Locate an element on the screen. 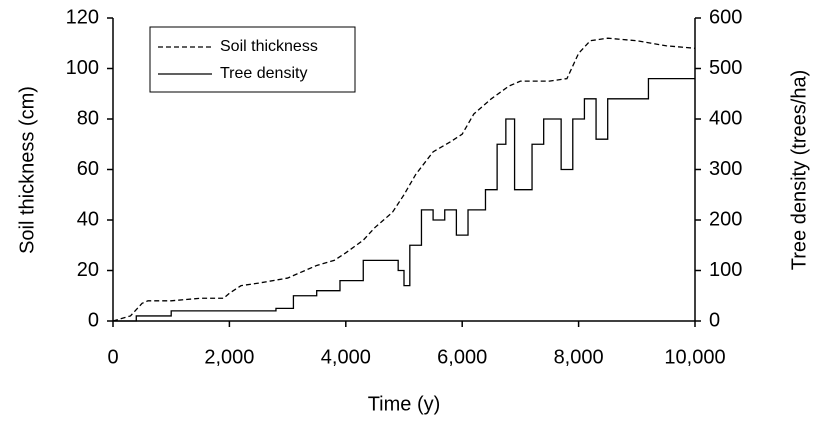 Image resolution: width=814 pixels, height=422 pixels. y2-tick-label: 500 is located at coordinates (725, 68).